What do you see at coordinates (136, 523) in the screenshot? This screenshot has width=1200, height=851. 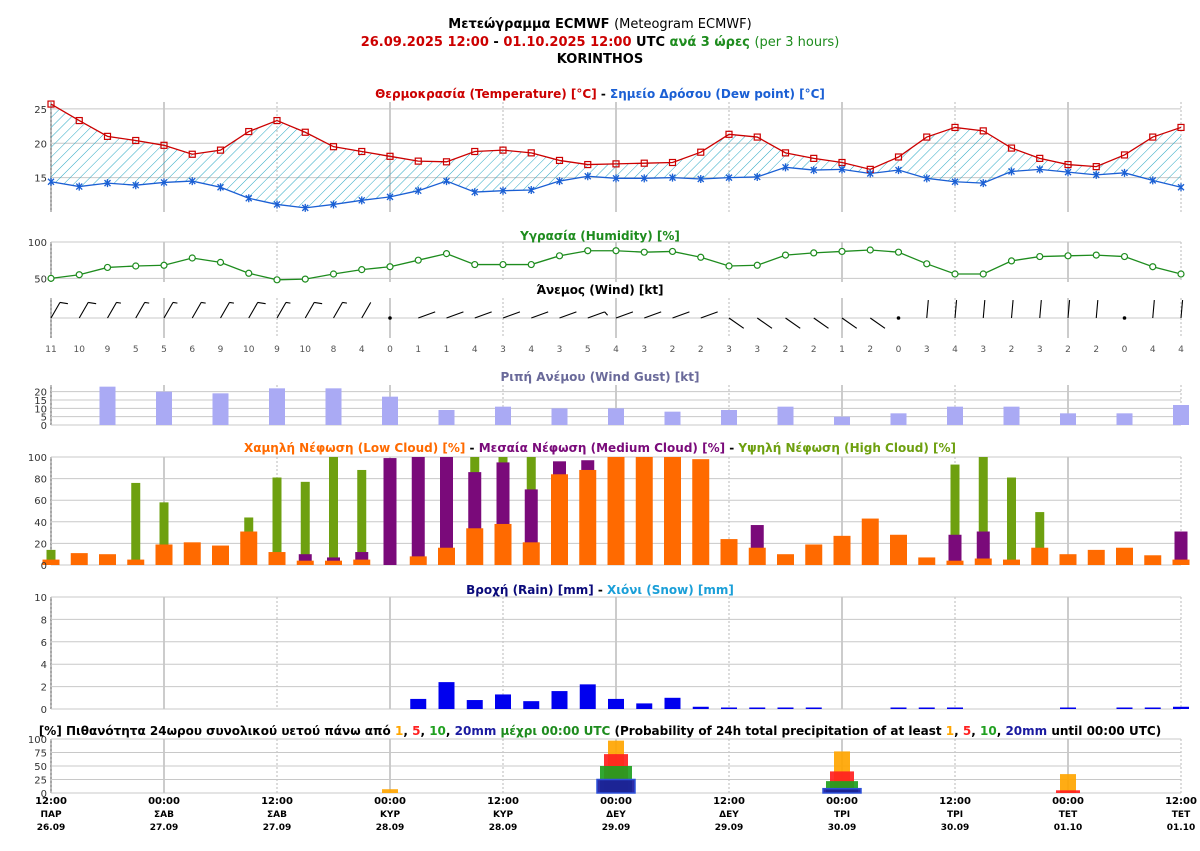 I see `high-cloud-bar` at bounding box center [136, 523].